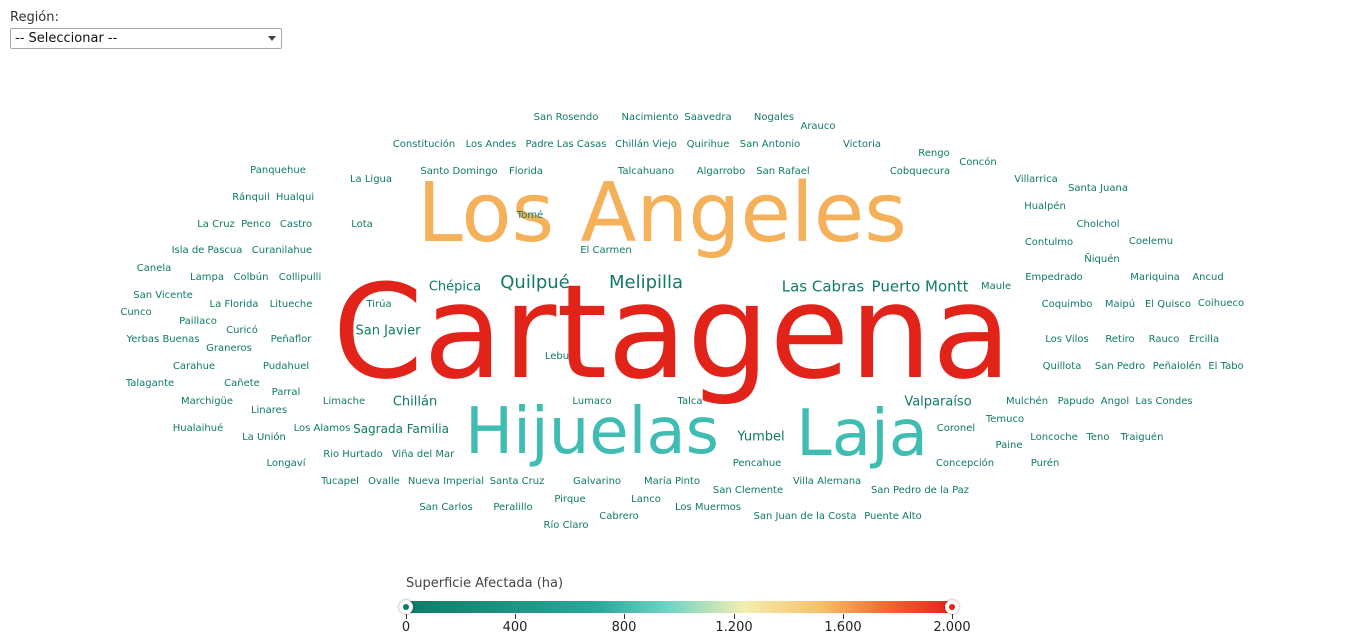  What do you see at coordinates (748, 490) in the screenshot?
I see `cloud-word: San Clemente` at bounding box center [748, 490].